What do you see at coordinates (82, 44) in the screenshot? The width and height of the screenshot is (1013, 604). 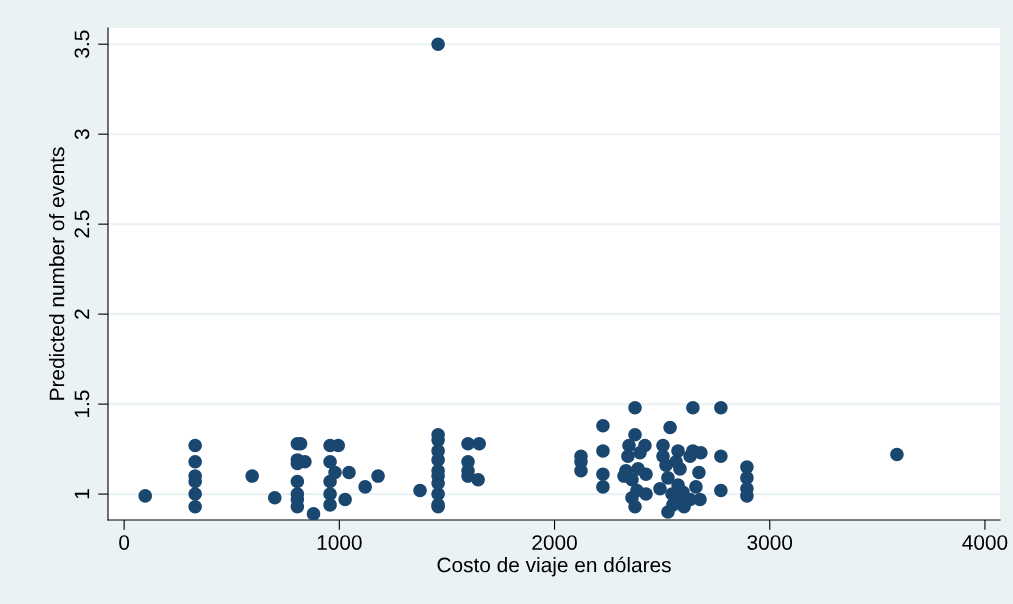 I see `y-tick-label: 3.5` at bounding box center [82, 44].